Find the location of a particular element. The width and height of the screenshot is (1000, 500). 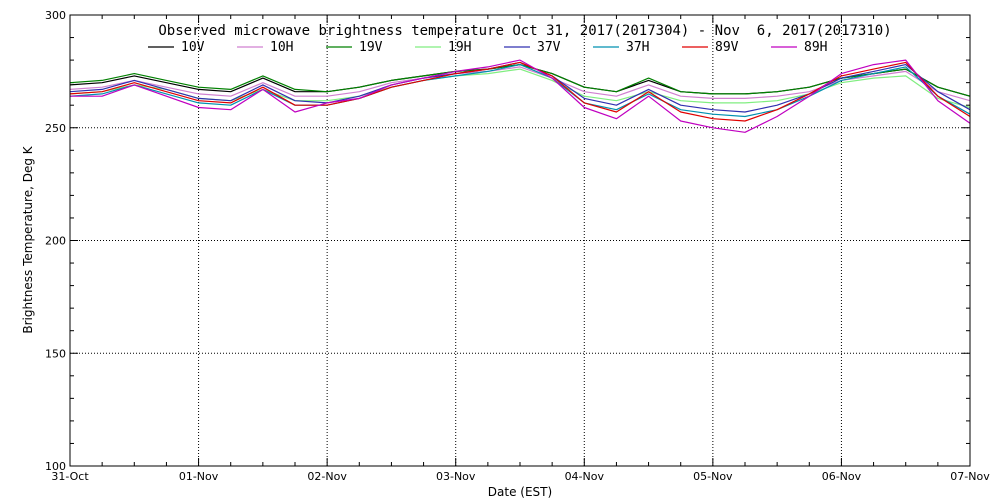

y-tick-label: 200 is located at coordinates (55, 241).